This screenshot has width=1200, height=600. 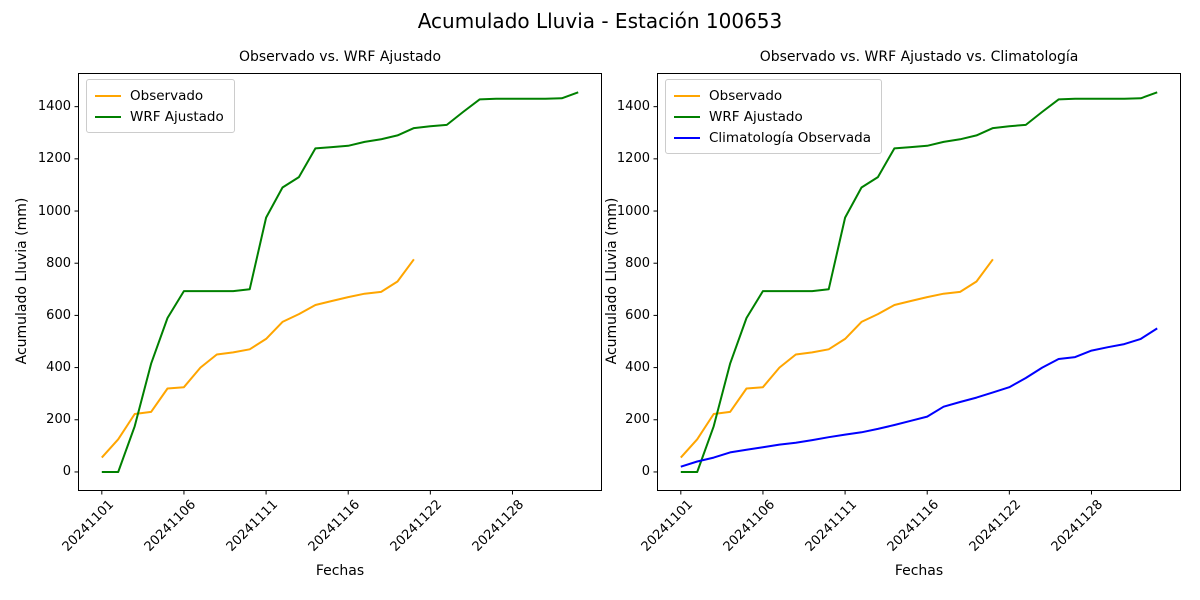 I want to click on left-chart-legend: Observado WRF Ajustado, so click(x=160, y=106).